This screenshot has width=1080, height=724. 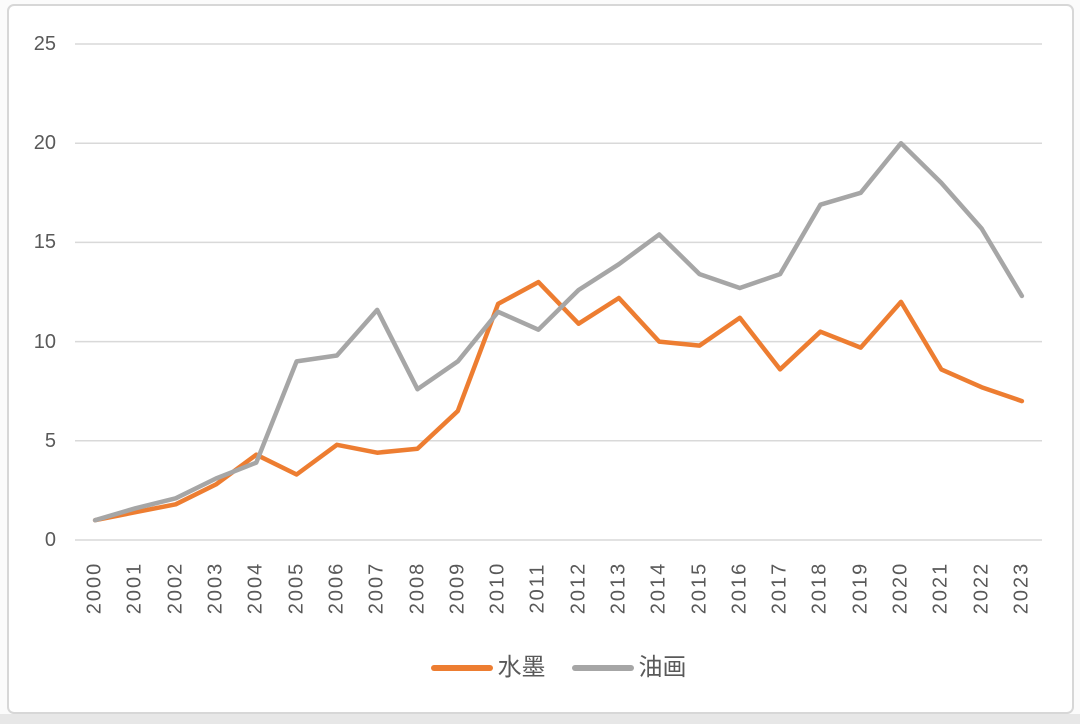 I want to click on x-axis-tick-label: 2017, so click(x=779, y=588).